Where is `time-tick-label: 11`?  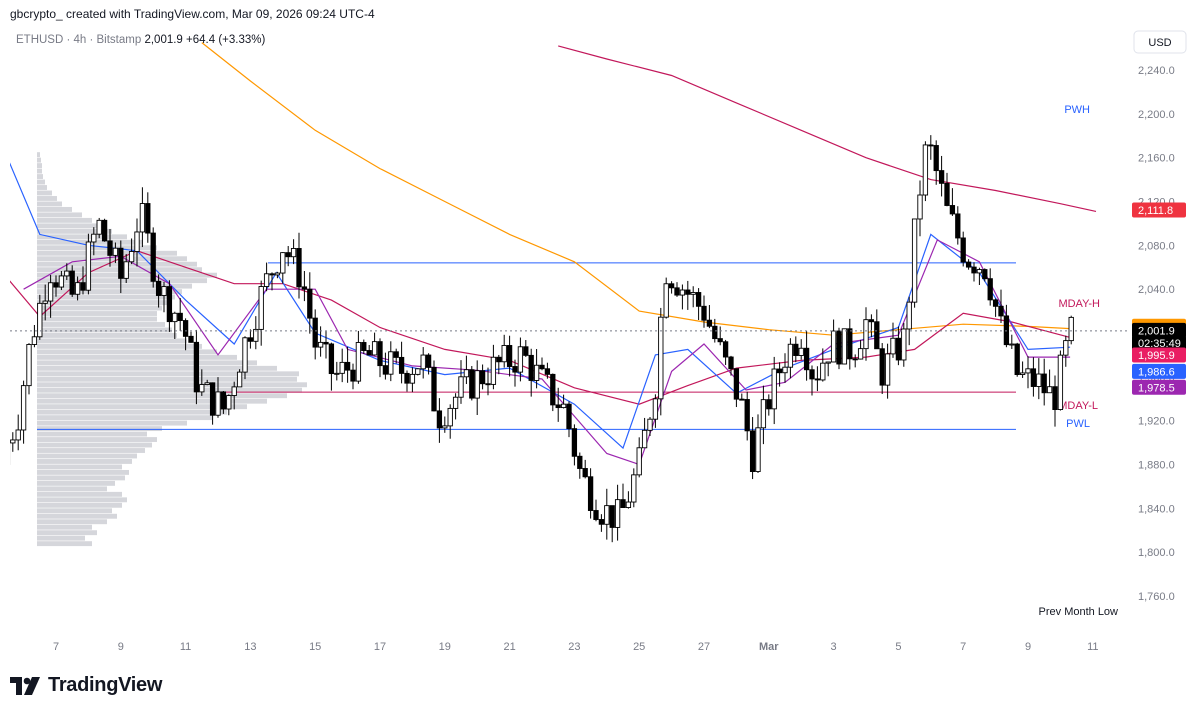
time-tick-label: 11 is located at coordinates (185, 647).